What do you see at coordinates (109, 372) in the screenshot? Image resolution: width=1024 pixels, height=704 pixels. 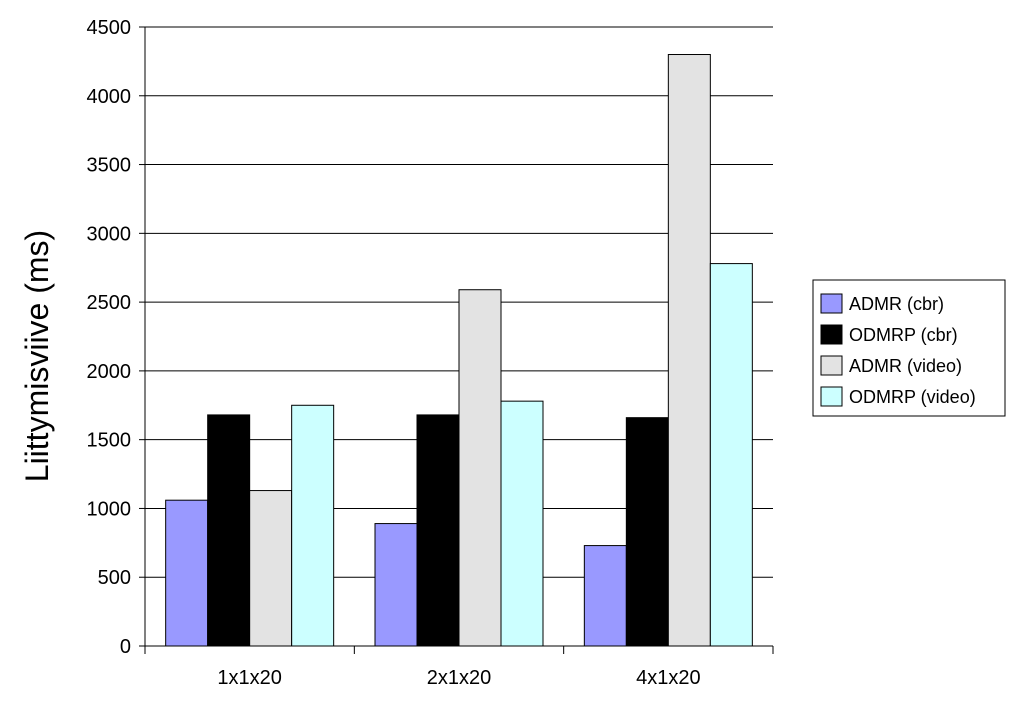 I see `y-tick-label: 2000` at bounding box center [109, 372].